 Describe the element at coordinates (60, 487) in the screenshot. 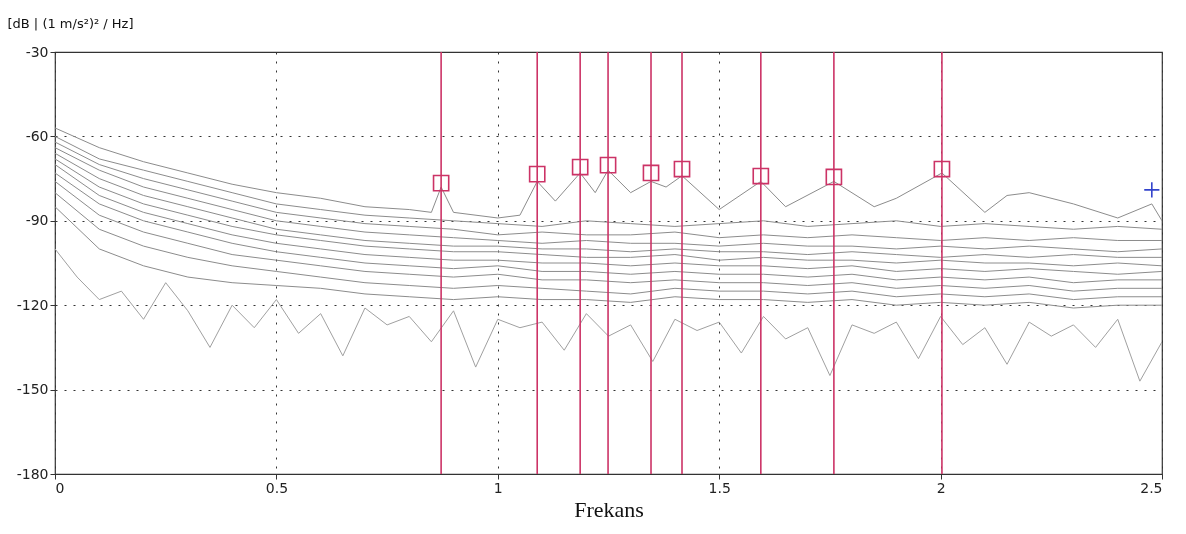

I see `x-tick-label: 0` at that location.